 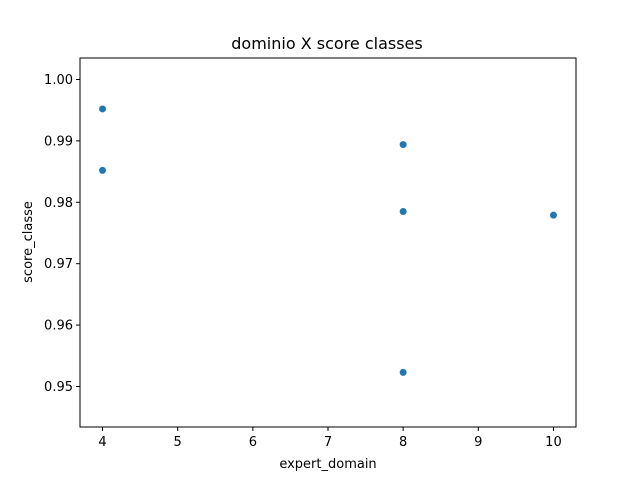 What do you see at coordinates (58, 387) in the screenshot?
I see `y-tick-label: 0.95` at bounding box center [58, 387].